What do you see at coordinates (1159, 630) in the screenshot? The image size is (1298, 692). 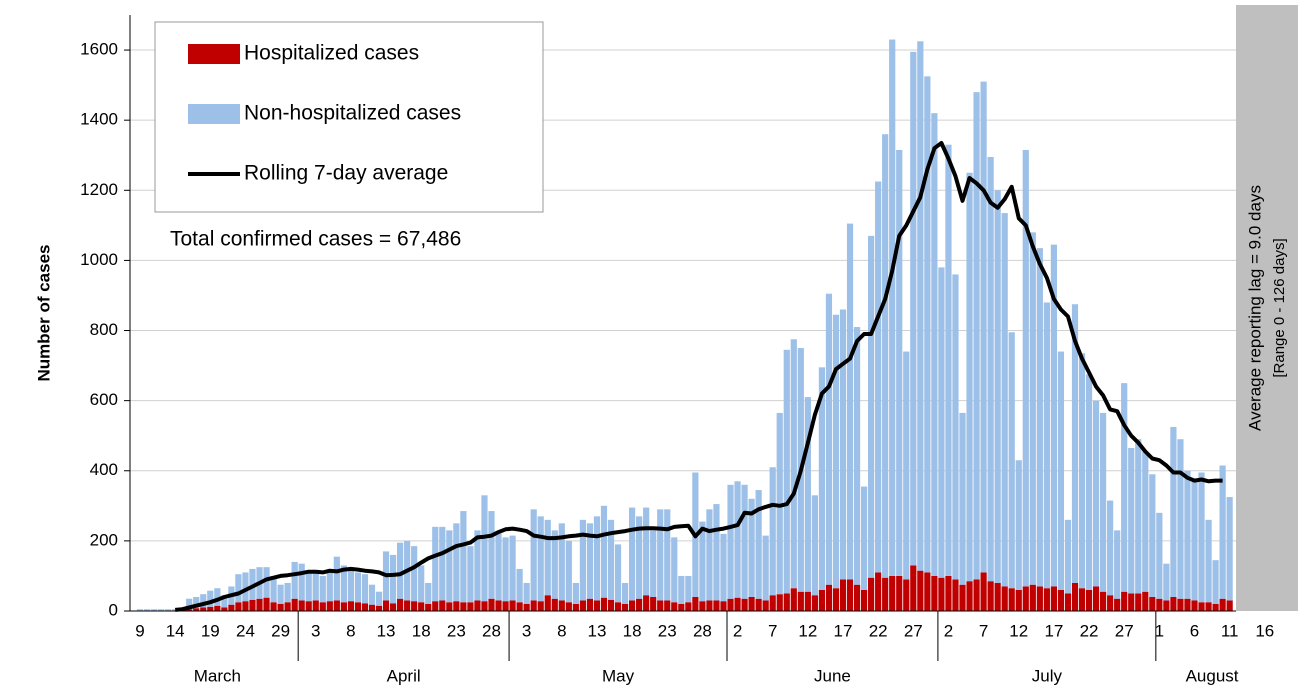 I see `x-tick-label: 1` at bounding box center [1159, 630].